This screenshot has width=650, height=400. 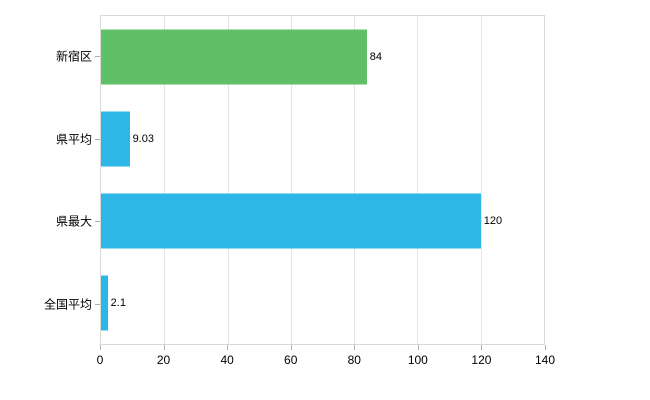 What do you see at coordinates (322, 139) in the screenshot?
I see `bar-row: 9.03` at bounding box center [322, 139].